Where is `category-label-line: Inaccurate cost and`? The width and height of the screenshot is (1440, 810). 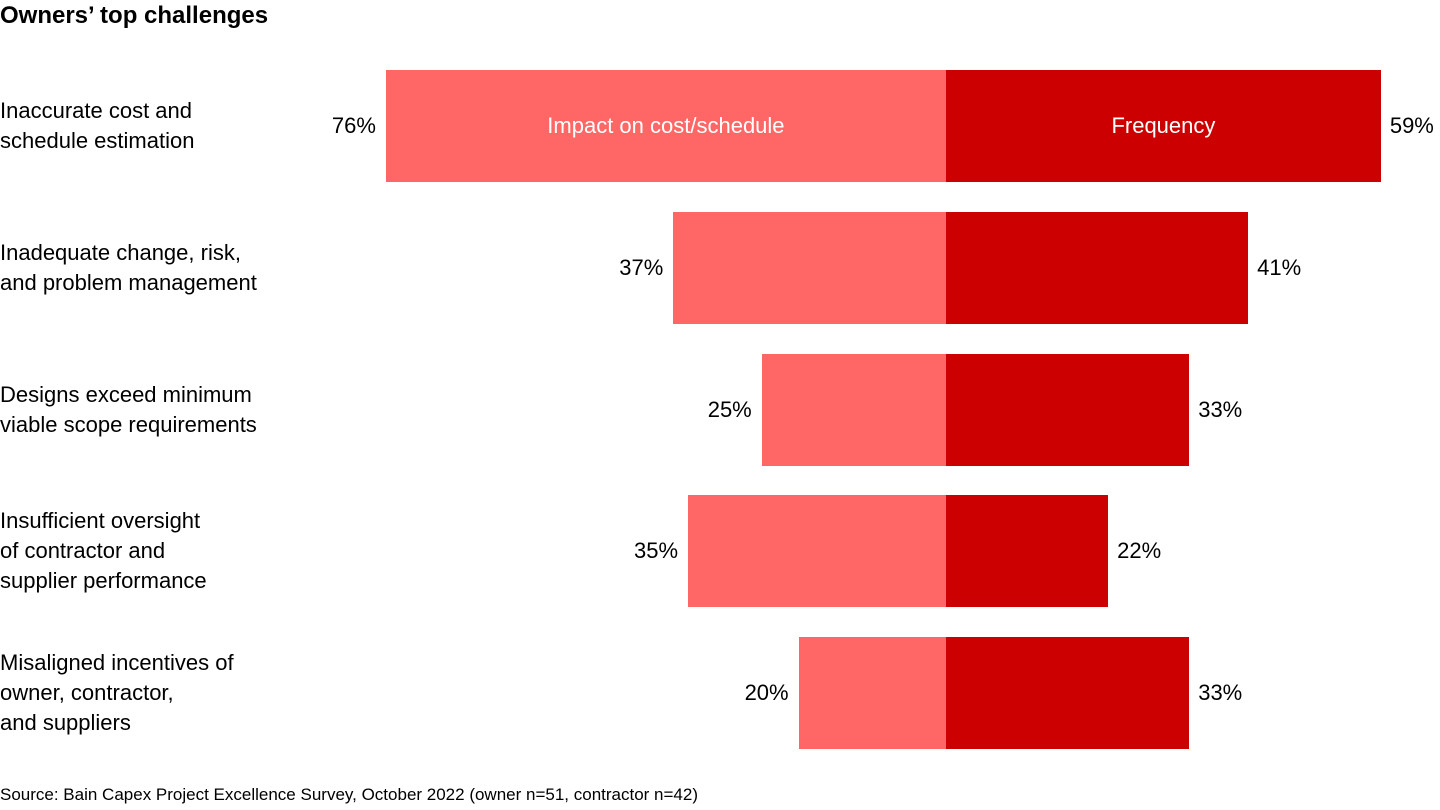 category-label-line: Inaccurate cost and is located at coordinates (96, 110).